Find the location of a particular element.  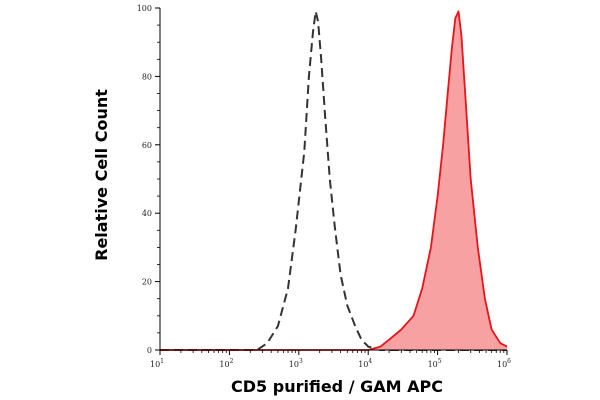

x-tick-label: 10³ is located at coordinates (296, 363).